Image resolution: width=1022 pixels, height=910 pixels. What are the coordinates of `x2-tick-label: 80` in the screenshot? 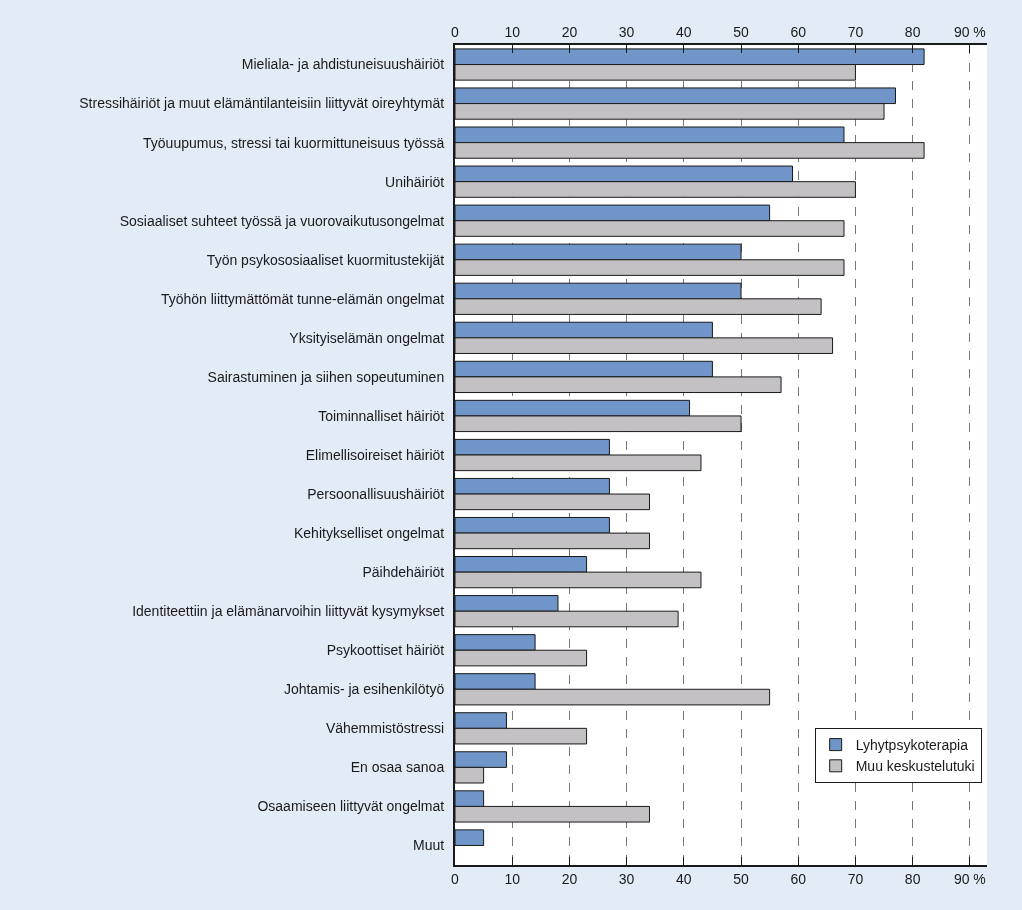 It's located at (912, 878).